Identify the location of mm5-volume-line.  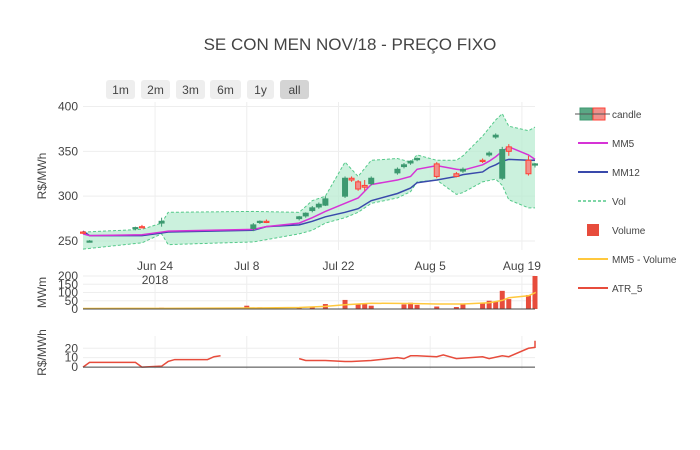
(309, 300).